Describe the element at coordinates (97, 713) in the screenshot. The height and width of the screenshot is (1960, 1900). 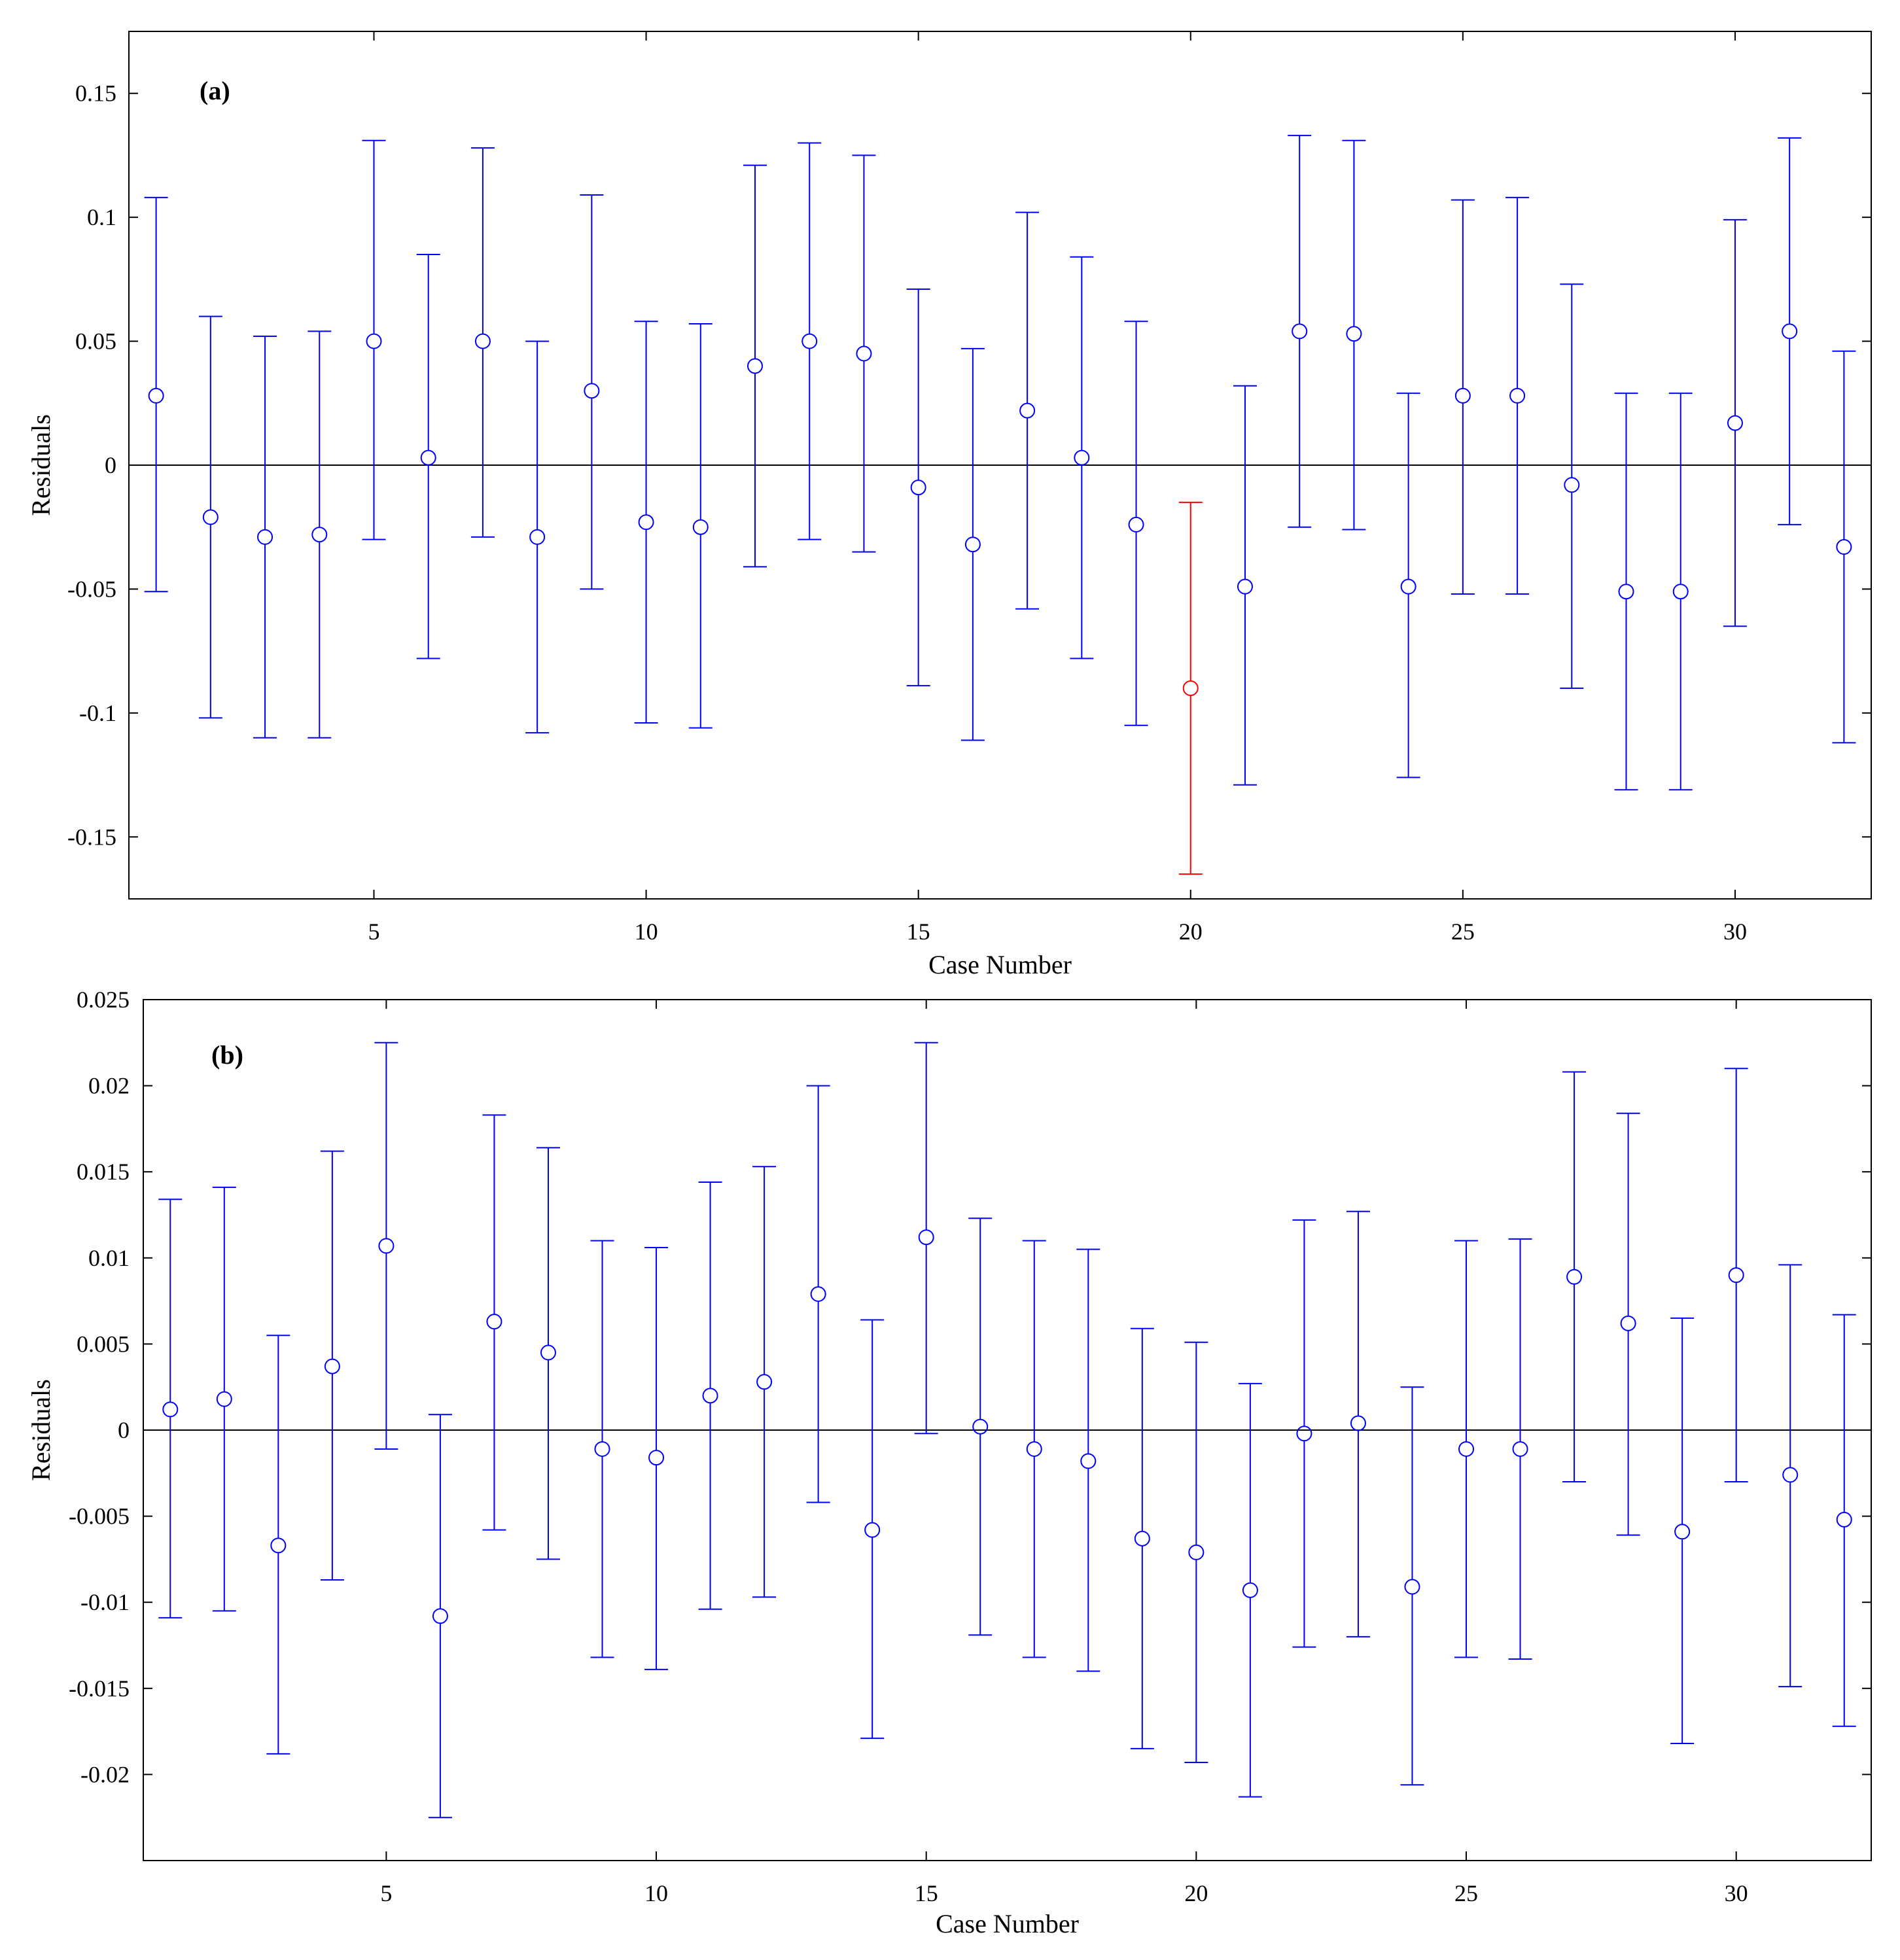
I see `y-tick-label: -0.1` at that location.